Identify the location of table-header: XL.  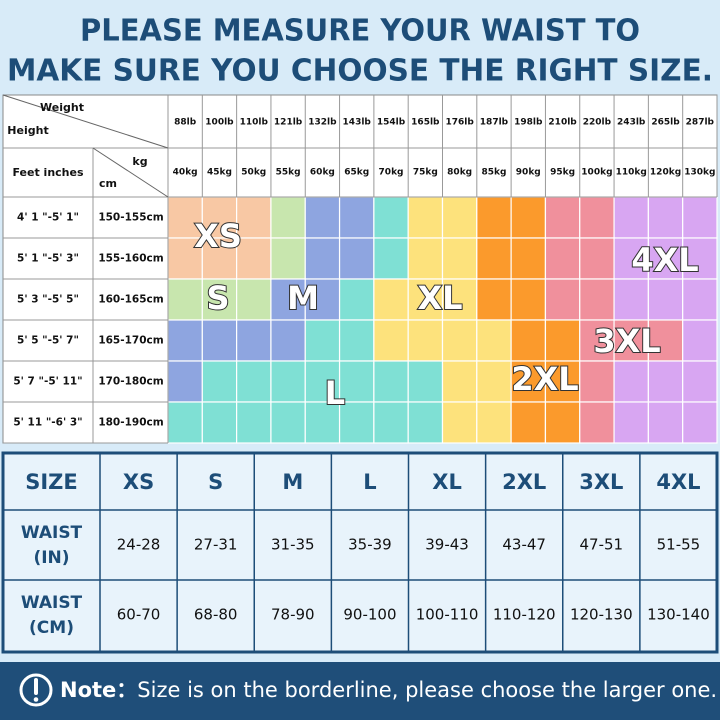
(447, 482).